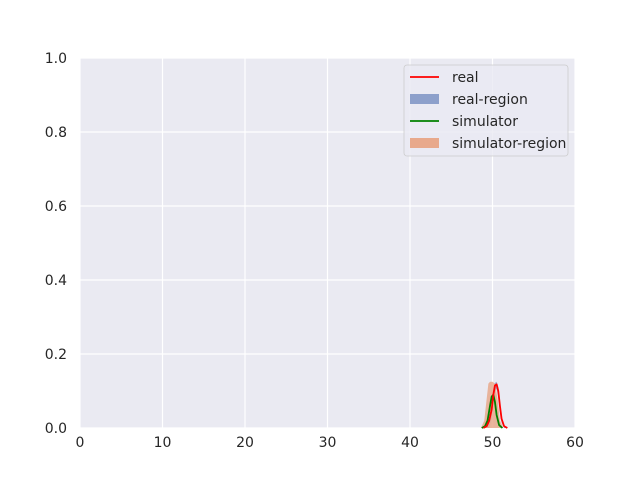 The width and height of the screenshot is (640, 480). What do you see at coordinates (424, 143) in the screenshot?
I see `legend-swatch-simulator-region` at bounding box center [424, 143].